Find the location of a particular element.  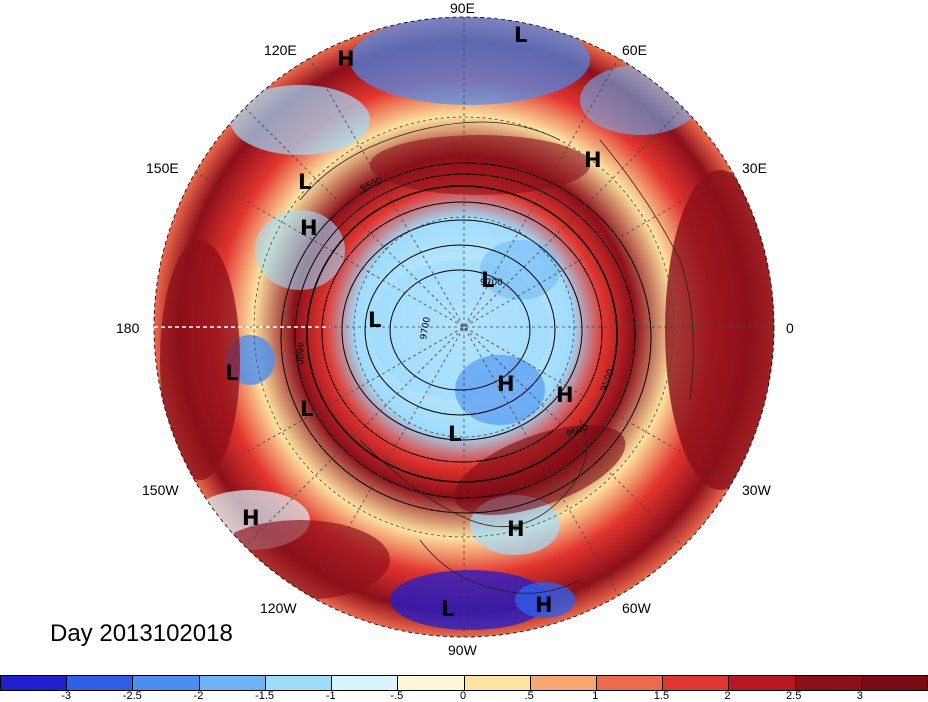

colorbar-tick-label: -2.5 is located at coordinates (132, 696).